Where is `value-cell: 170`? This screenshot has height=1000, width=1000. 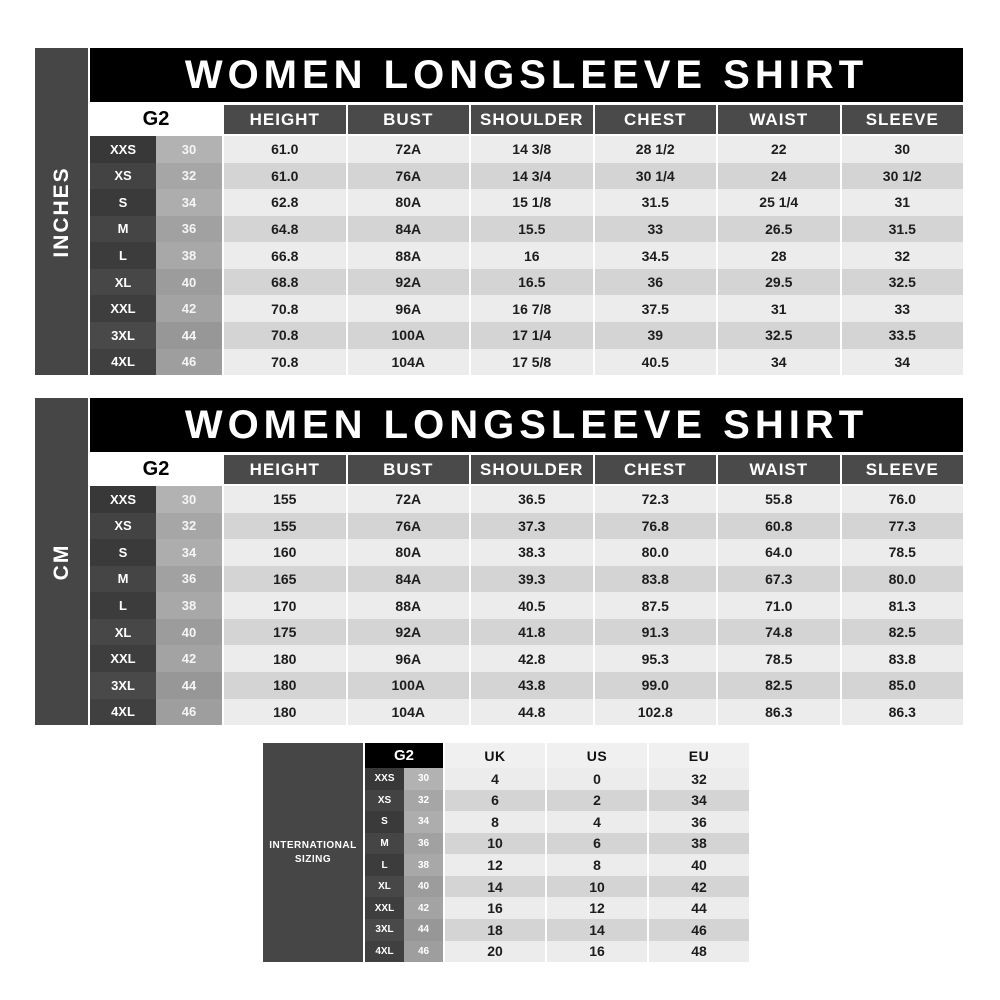
value-cell: 170 is located at coordinates (285, 605).